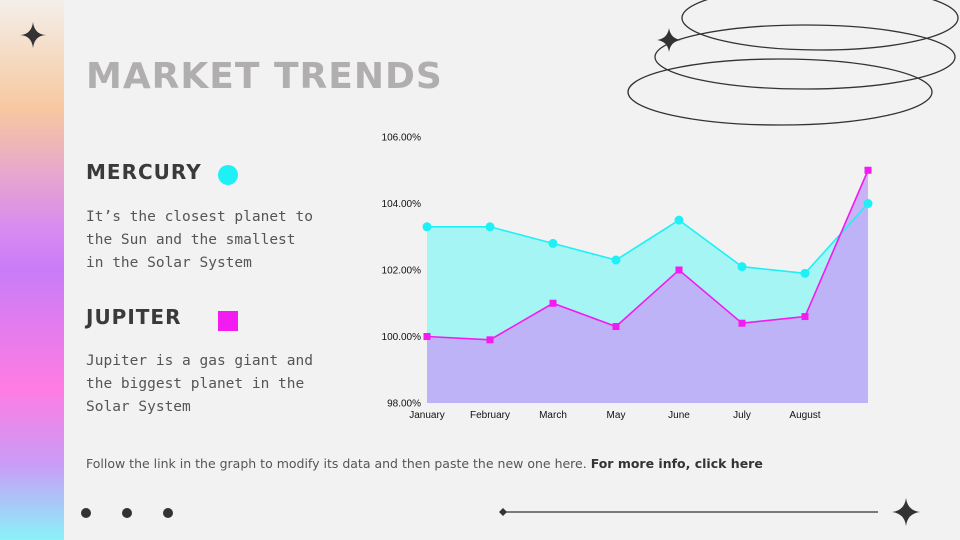  What do you see at coordinates (553, 415) in the screenshot?
I see `x-tick-label: March` at bounding box center [553, 415].